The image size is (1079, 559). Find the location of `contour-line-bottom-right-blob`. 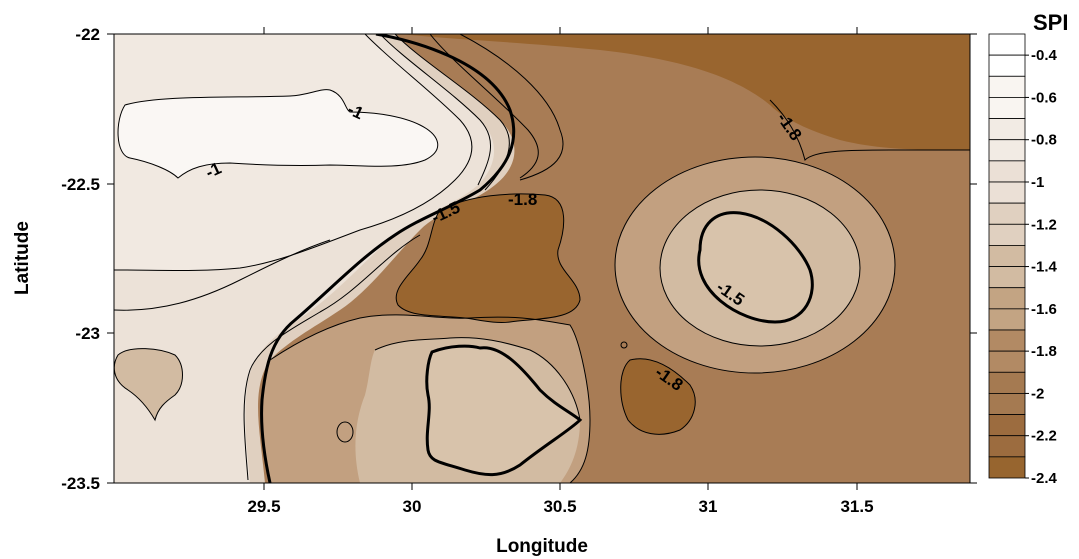

contour-line-bottom-right-blob is located at coordinates (658, 396).